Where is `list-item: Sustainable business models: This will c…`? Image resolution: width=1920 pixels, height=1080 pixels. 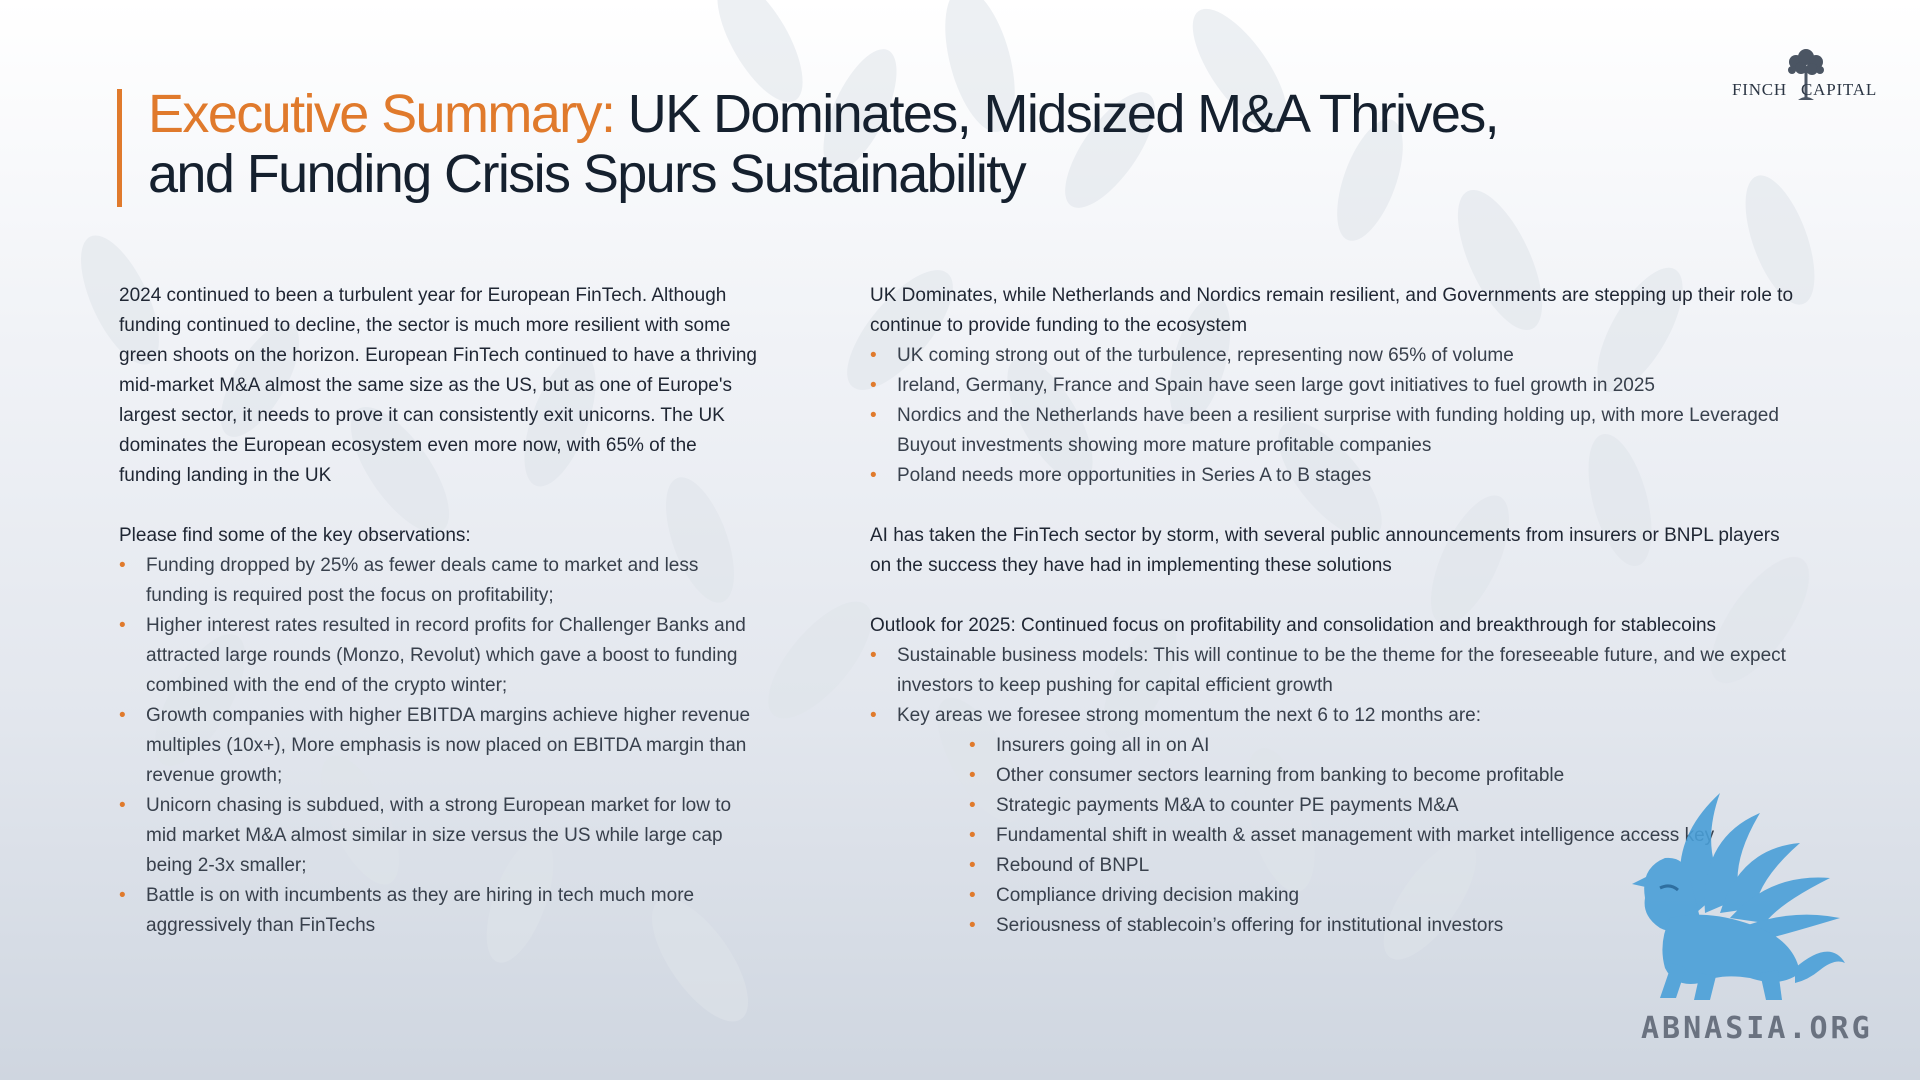
list-item: Sustainable business models: This will c… is located at coordinates (1335, 671).